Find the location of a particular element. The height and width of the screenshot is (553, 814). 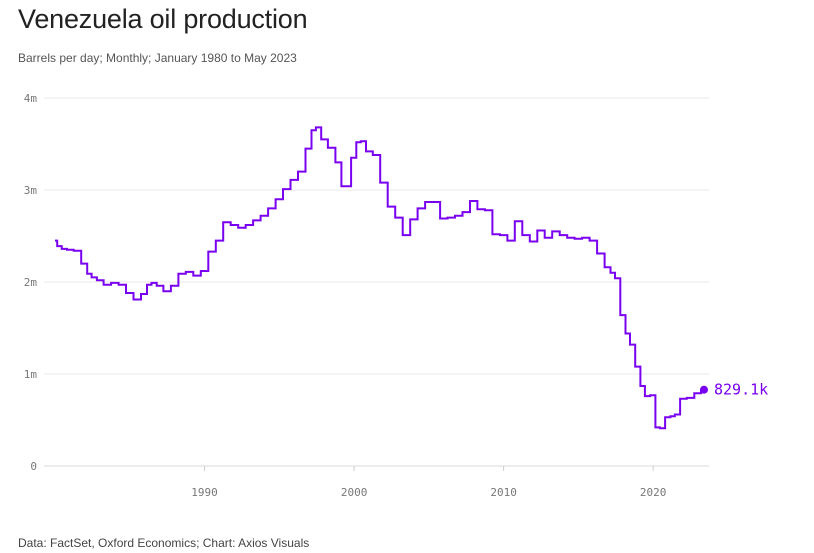

x-tick-label: 1990 is located at coordinates (204, 492).